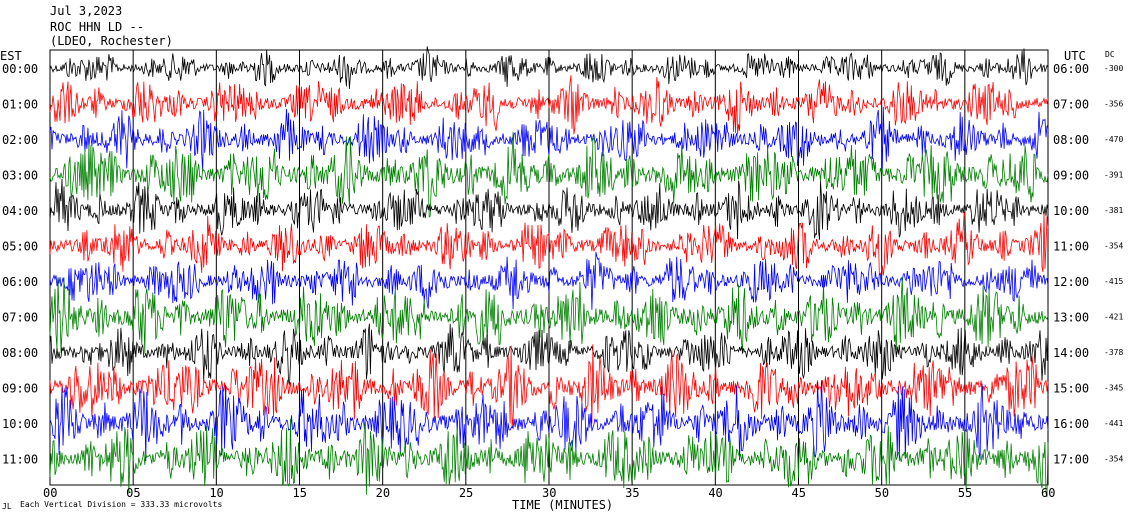  I want to click on utc-hour-label: 07:00, so click(1071, 105).